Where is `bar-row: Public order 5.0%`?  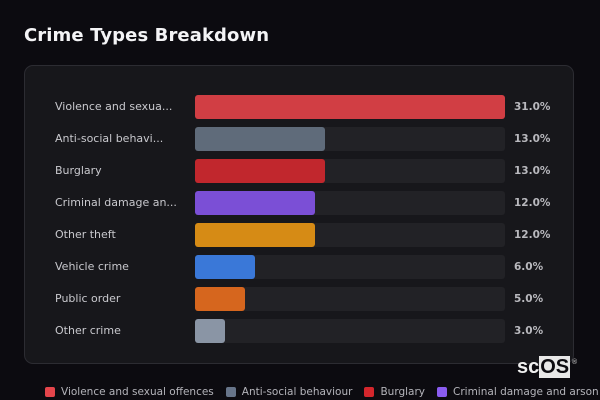 bar-row: Public order 5.0% is located at coordinates (299, 299).